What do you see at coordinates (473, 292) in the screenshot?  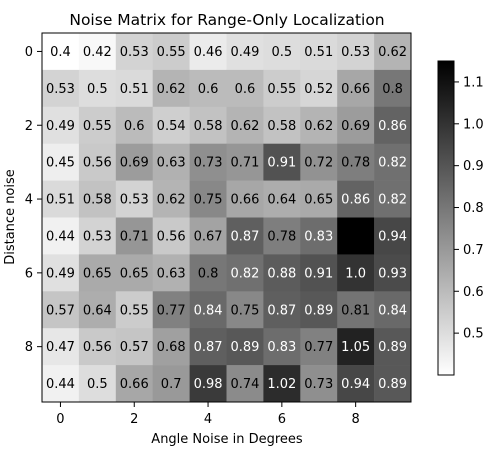 I see `colorbar-tick-label: 0.6` at bounding box center [473, 292].